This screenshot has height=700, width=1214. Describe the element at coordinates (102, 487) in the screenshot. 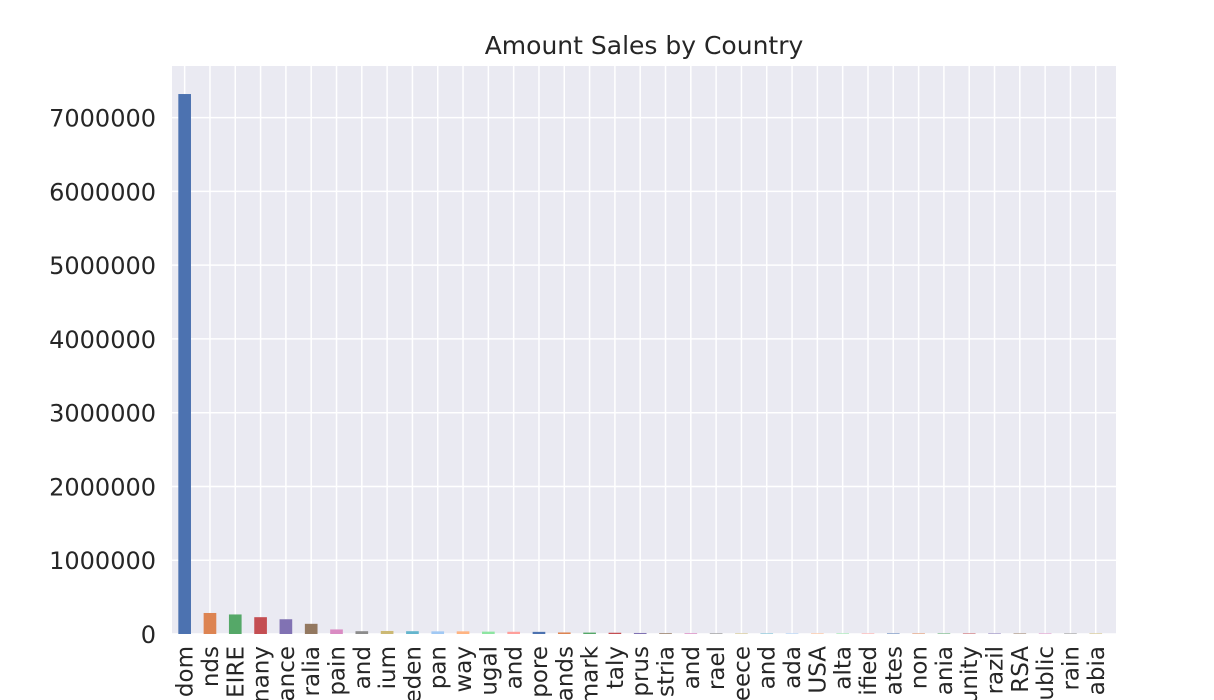

I see `y-tick-label: 2000000` at that location.